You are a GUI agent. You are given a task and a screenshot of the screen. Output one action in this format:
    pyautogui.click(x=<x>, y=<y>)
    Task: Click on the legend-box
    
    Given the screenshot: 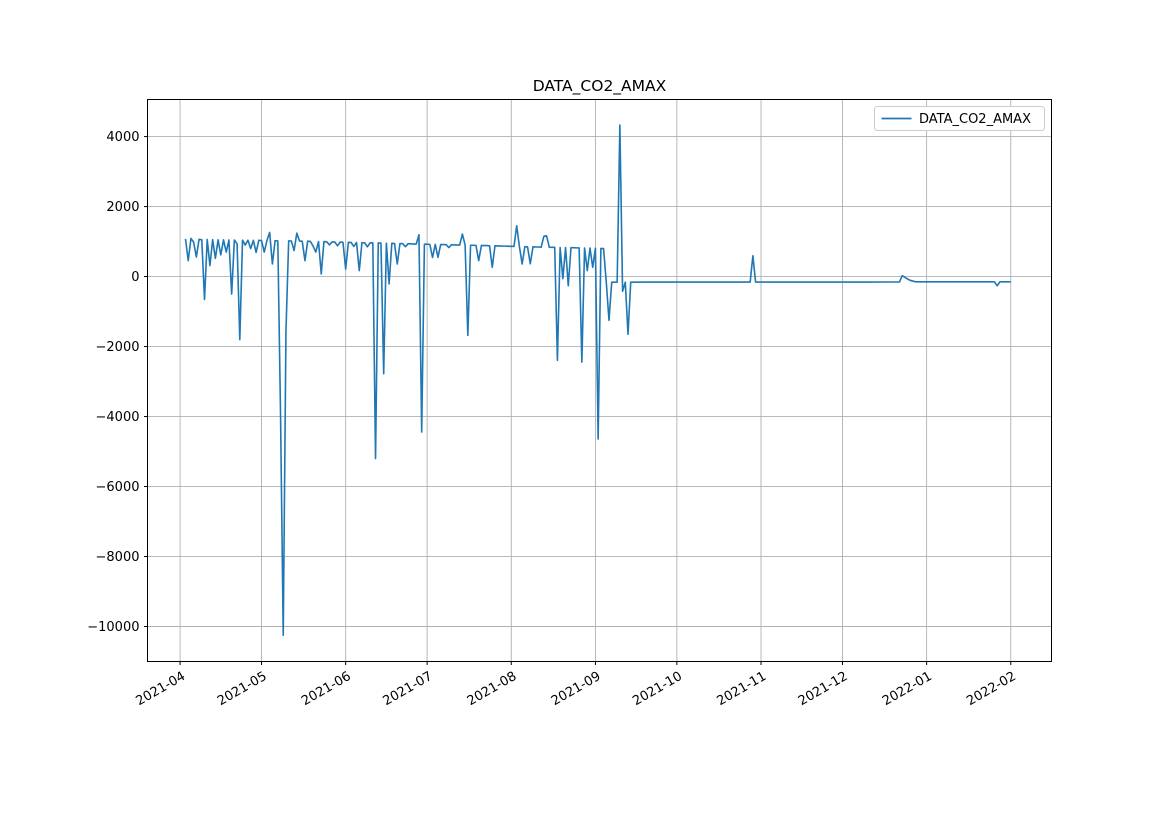 What is the action you would take?
    pyautogui.click(x=959, y=118)
    